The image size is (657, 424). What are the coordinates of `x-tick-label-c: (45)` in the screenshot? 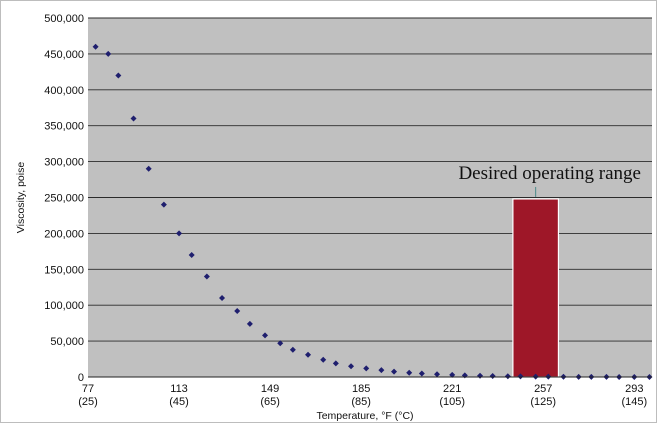 It's located at (179, 402).